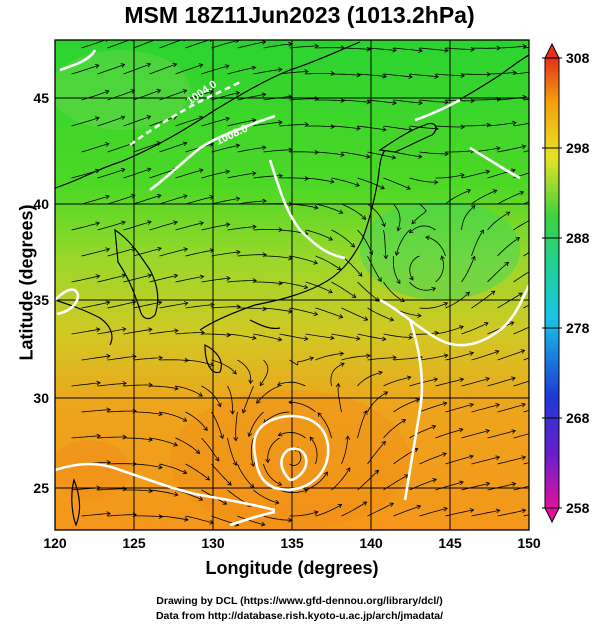 This screenshot has width=599, height=625. Describe the element at coordinates (299, 15) in the screenshot. I see `map-title: MSM 18Z11Jun2023 (1013.2hPa)` at that location.